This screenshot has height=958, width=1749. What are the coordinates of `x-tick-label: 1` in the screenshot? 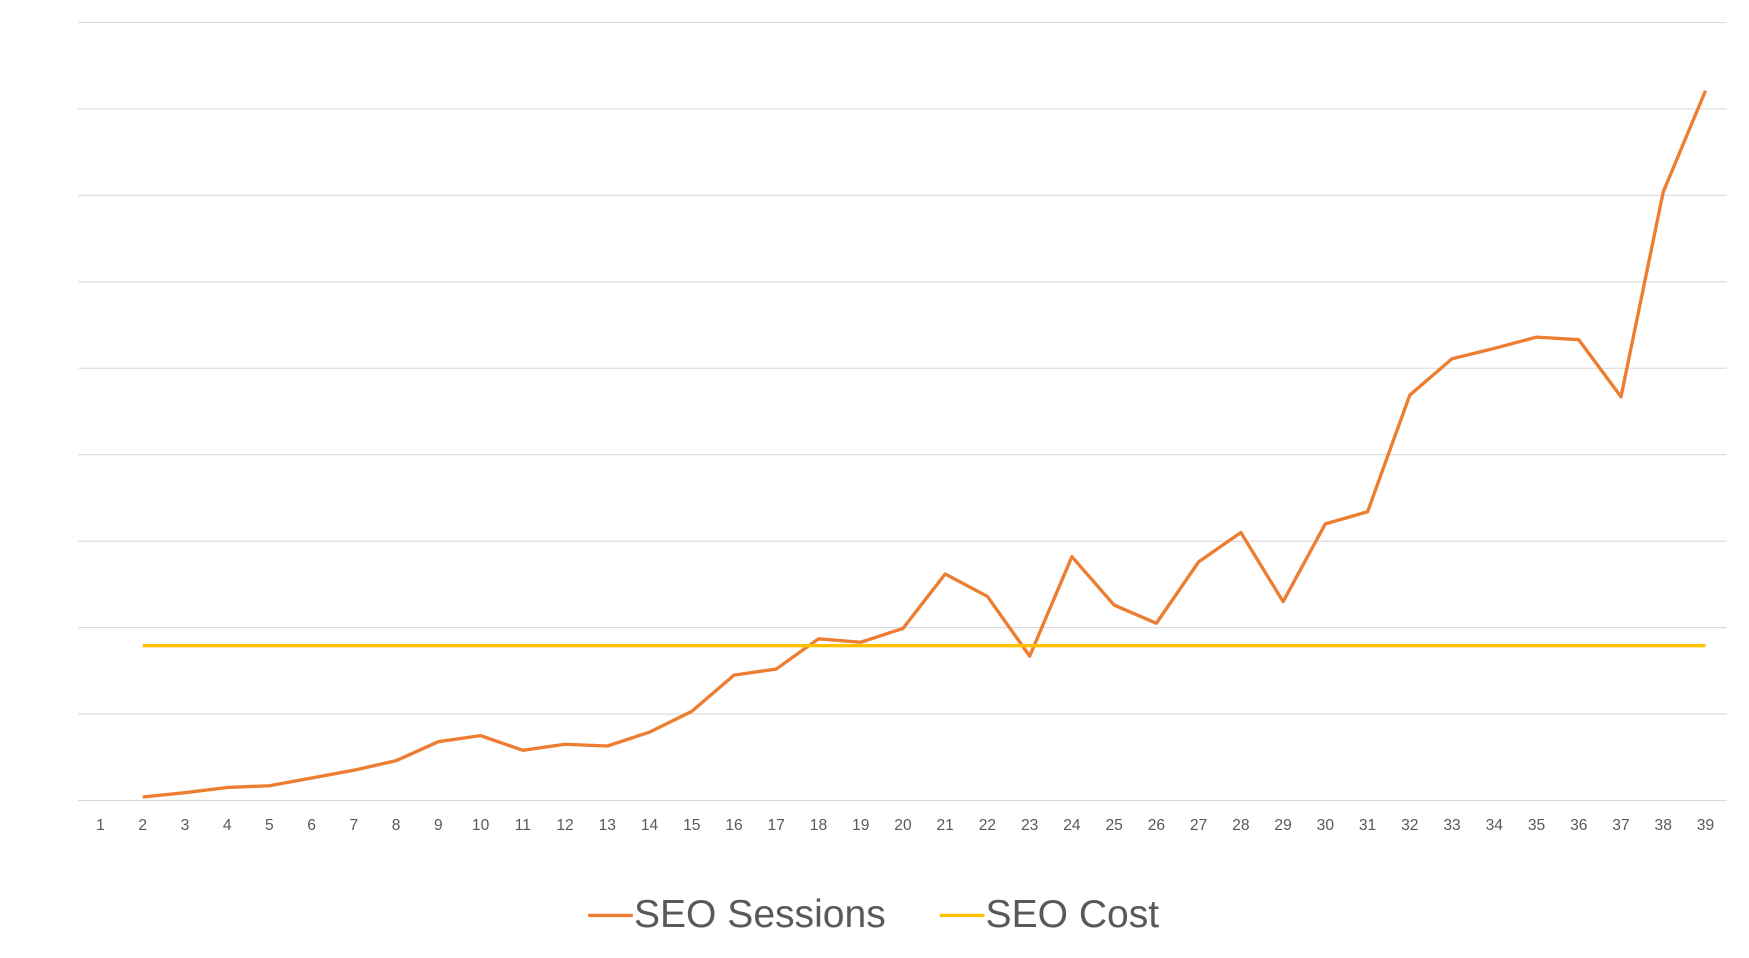 It's located at (100, 825).